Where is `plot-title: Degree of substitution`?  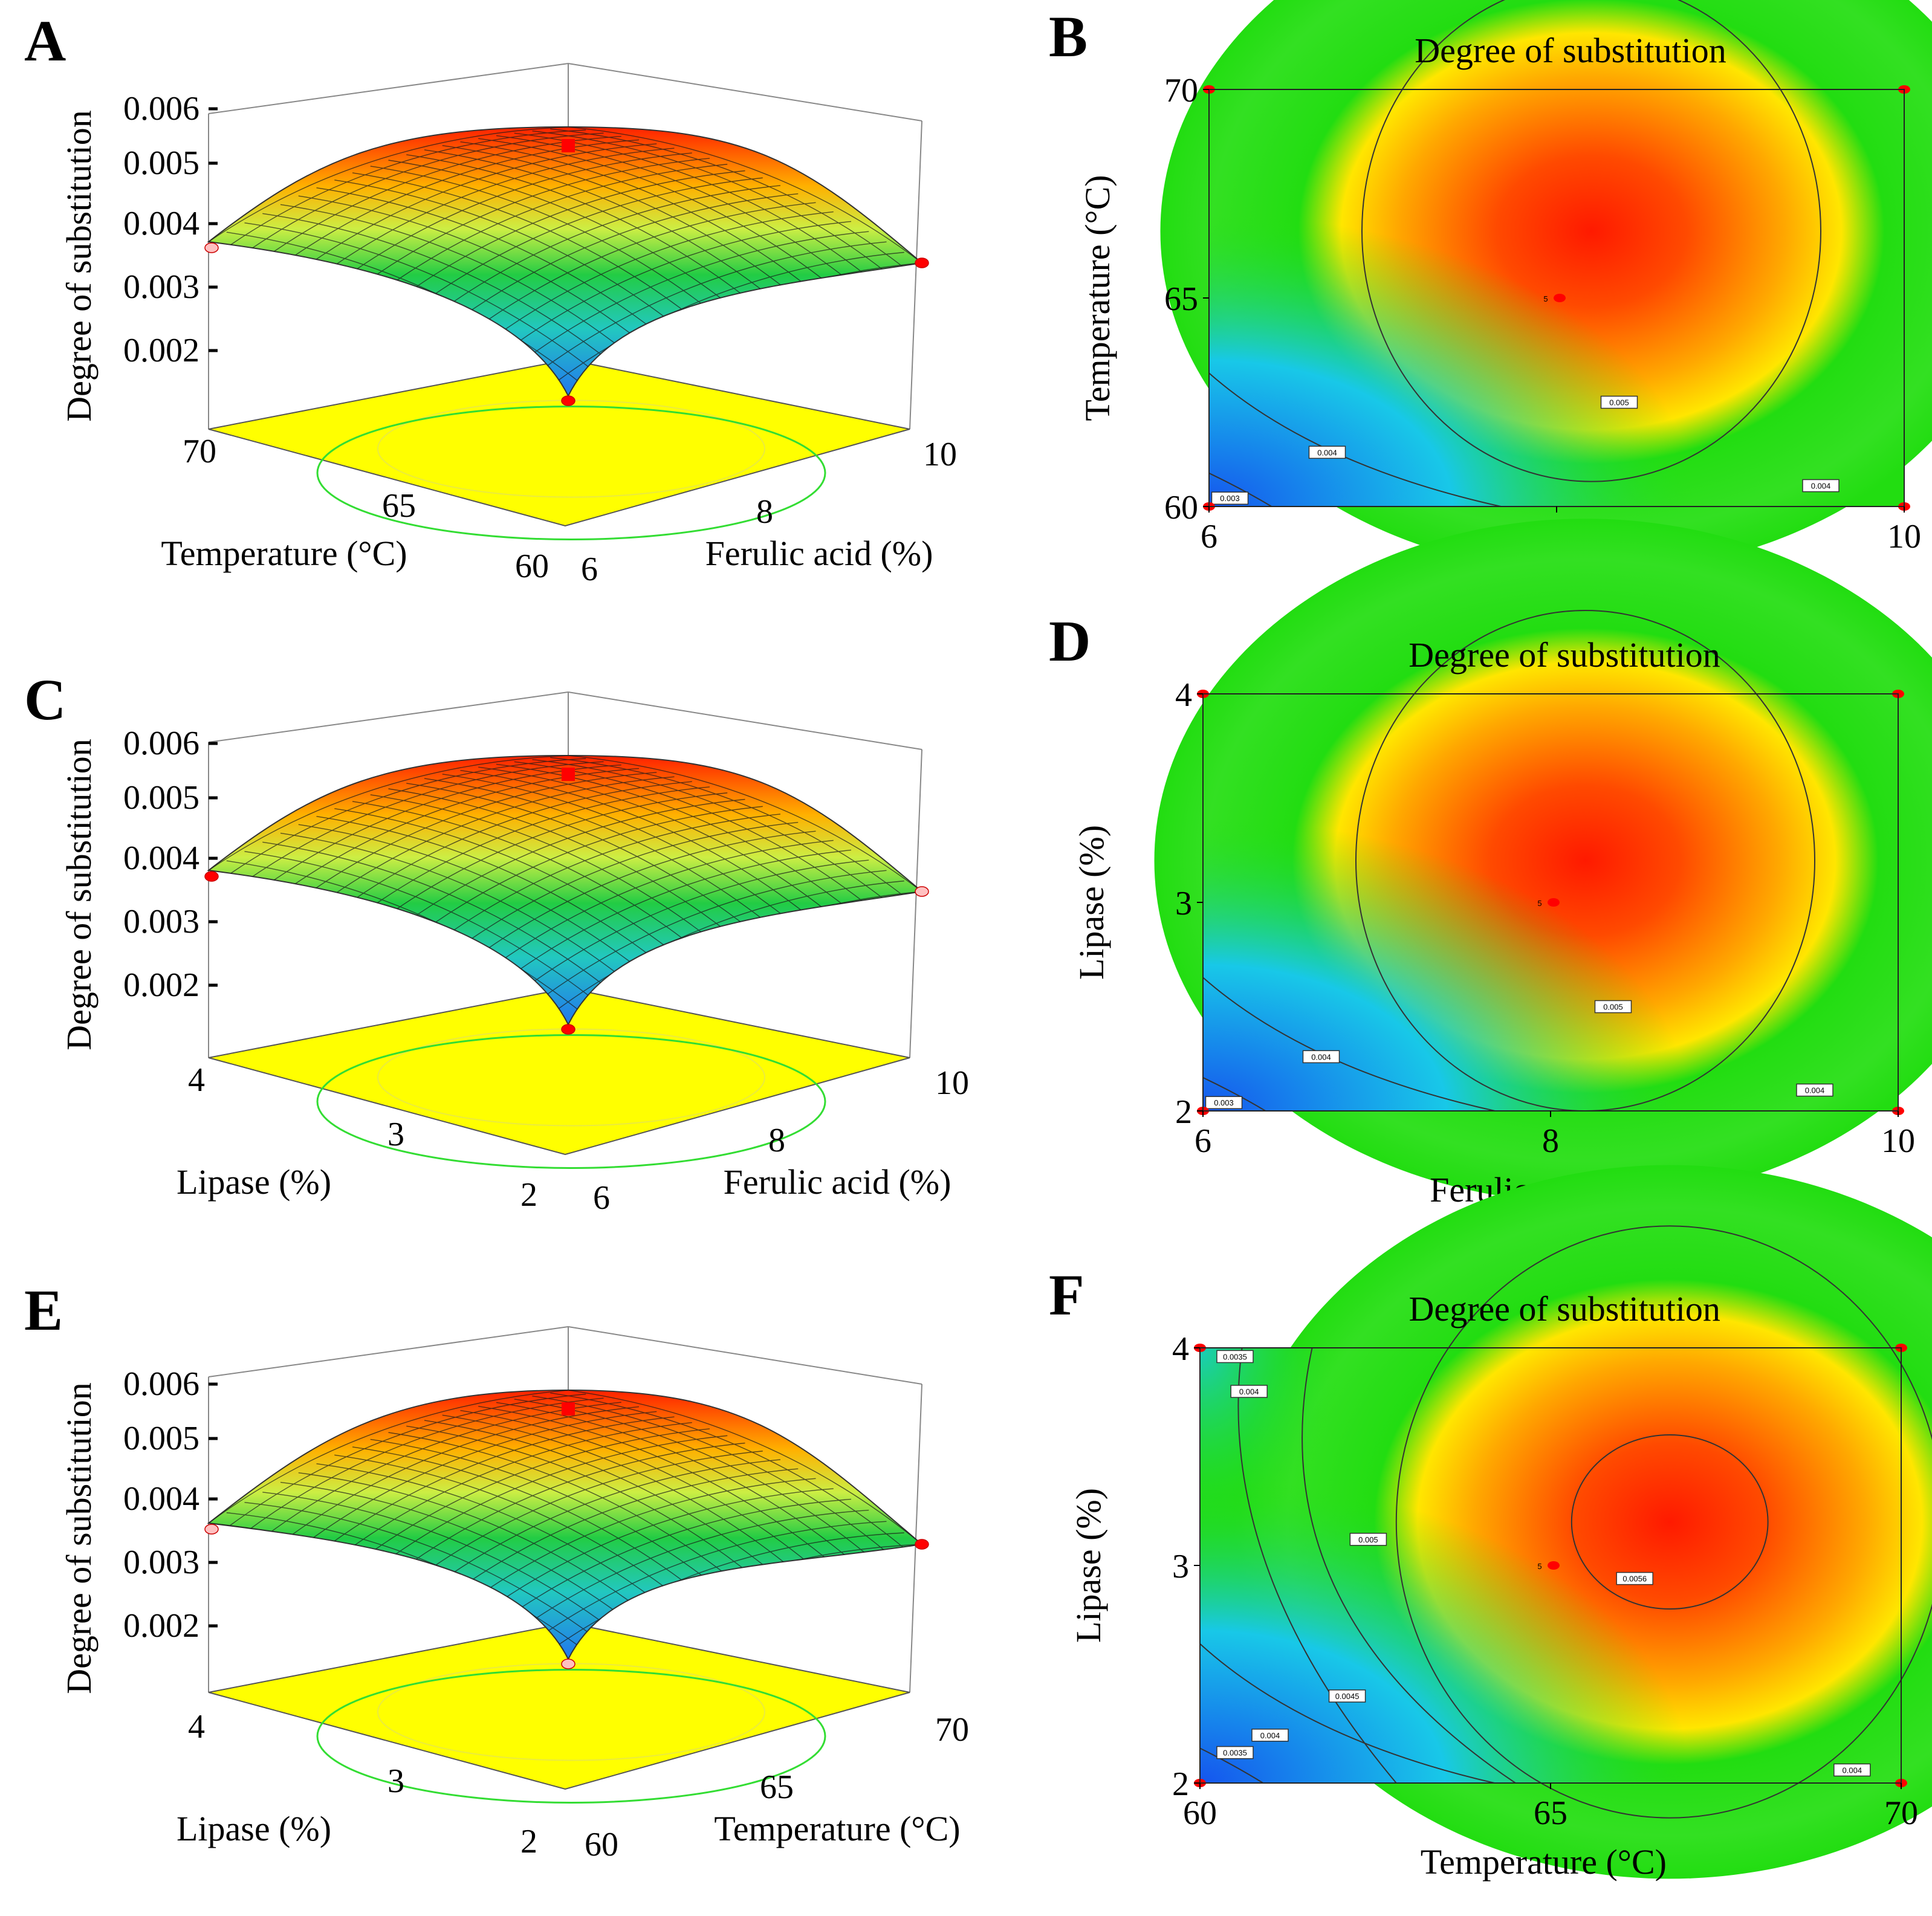 plot-title: Degree of substitution is located at coordinates (1564, 655).